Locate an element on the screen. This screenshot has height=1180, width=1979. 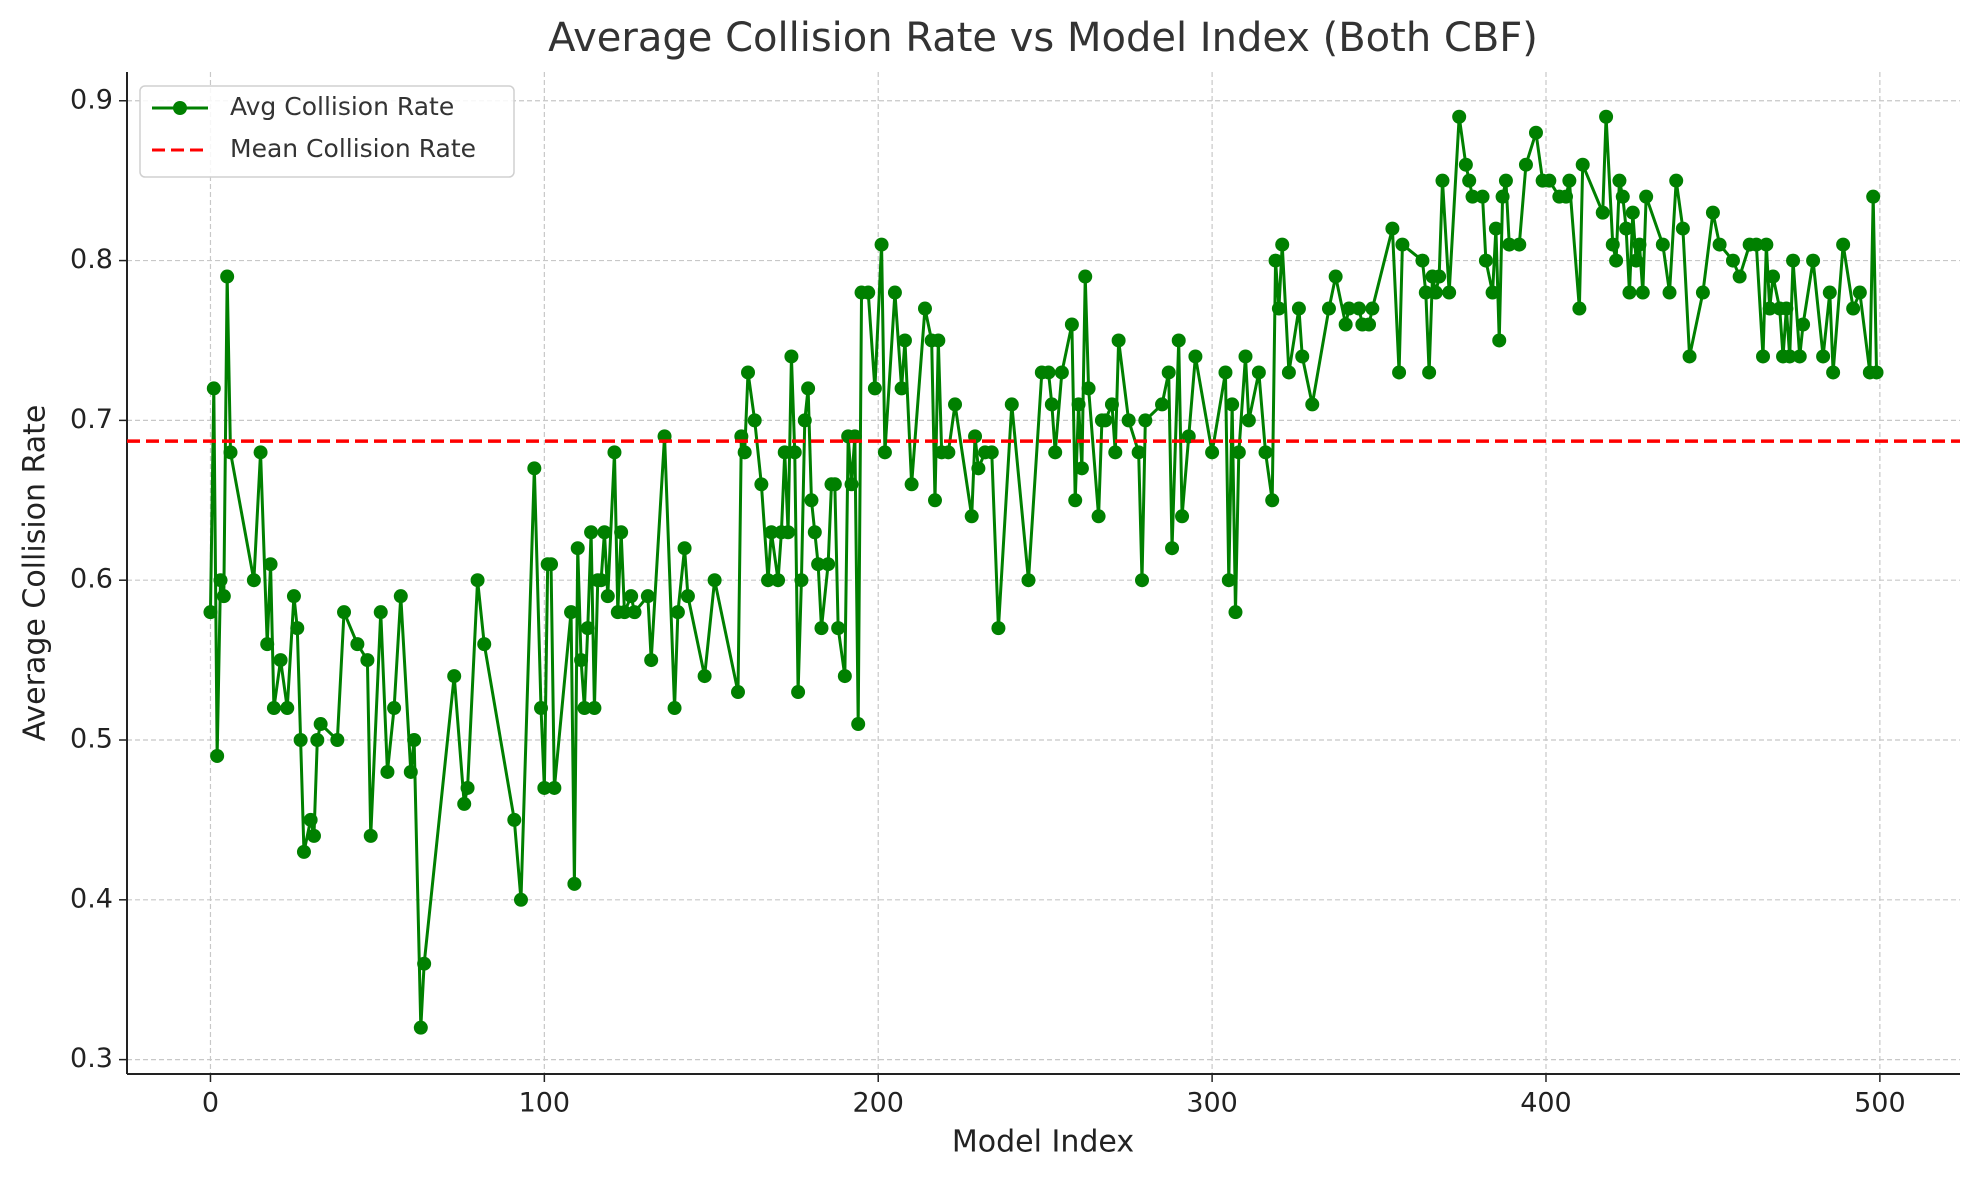
y-tick-label: 0.4 is located at coordinates (91, 898).